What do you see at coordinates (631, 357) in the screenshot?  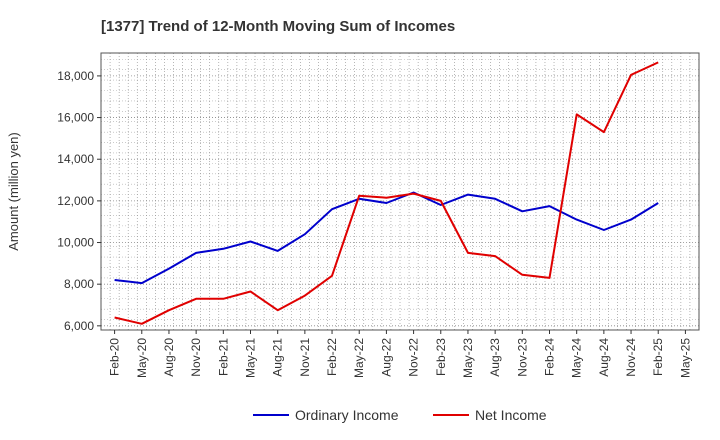 I see `x-tick-label: Nov-24` at bounding box center [631, 357].